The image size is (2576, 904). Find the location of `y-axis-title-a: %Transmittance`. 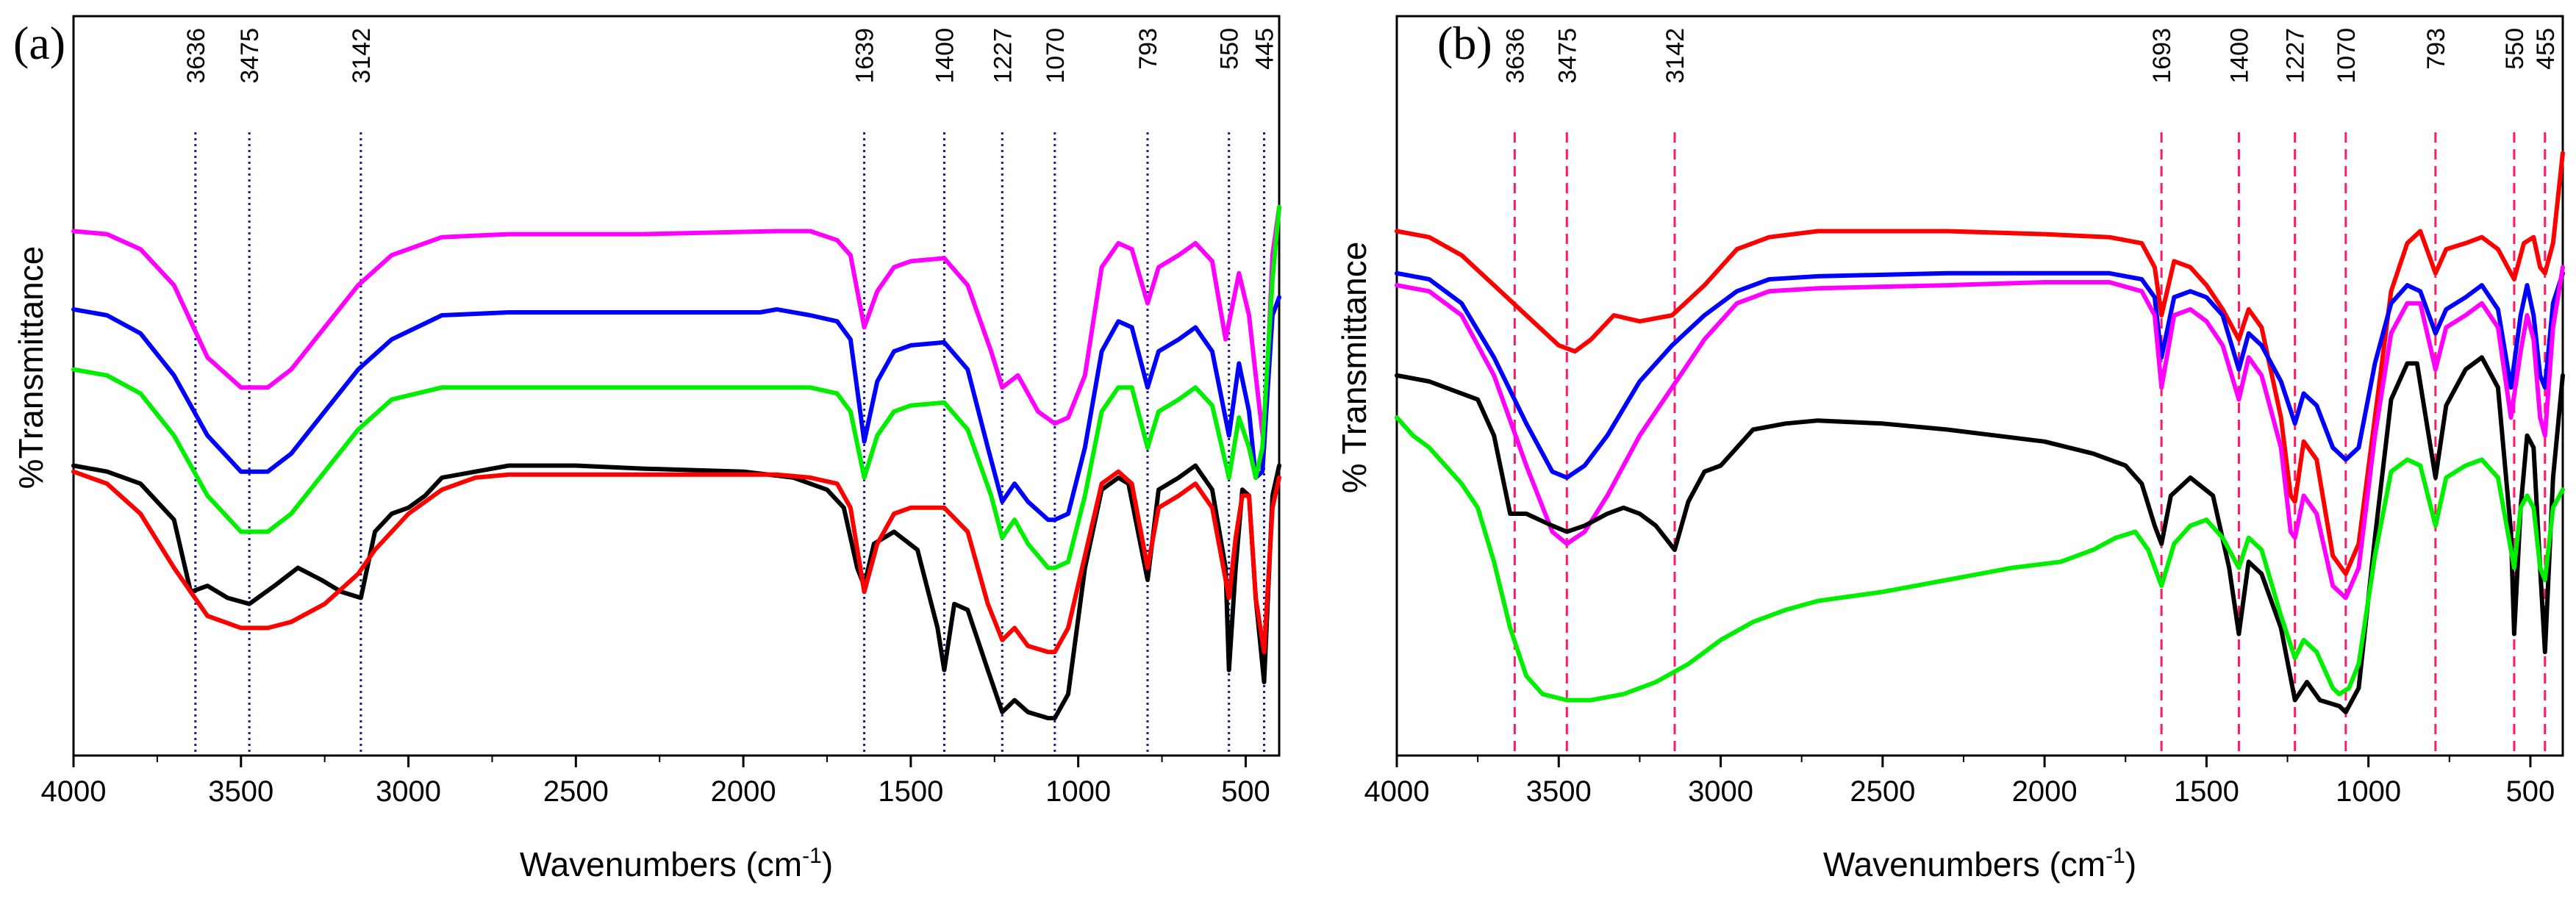

y-axis-title-a: %Transmittance is located at coordinates (31, 368).